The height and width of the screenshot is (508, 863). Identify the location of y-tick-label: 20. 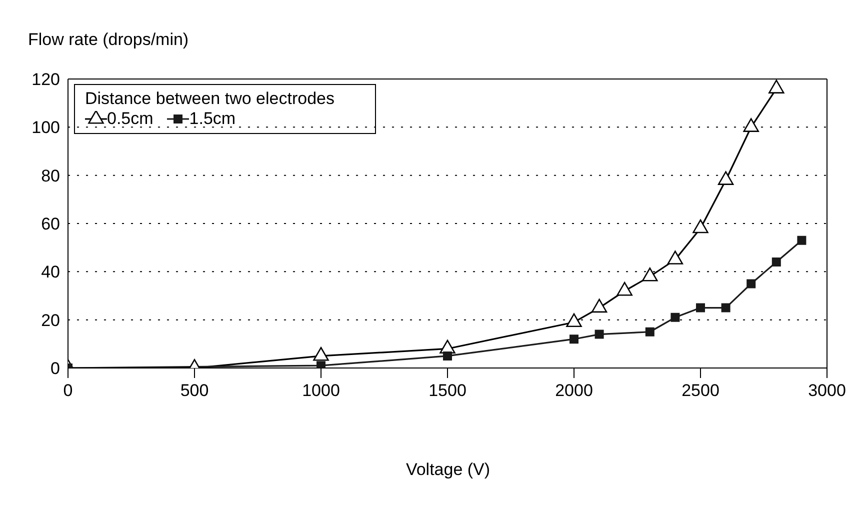
(50, 320).